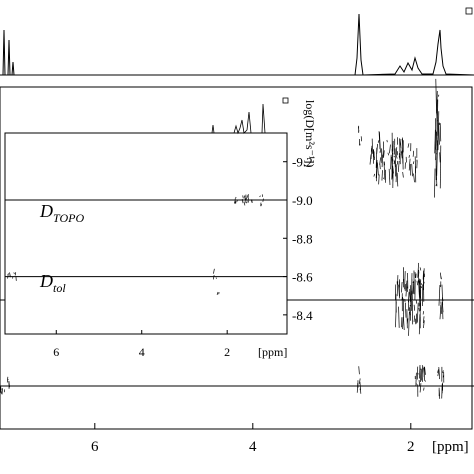 The image size is (474, 474). Describe the element at coordinates (469, 11) in the screenshot. I see `projection-corner-square` at that location.